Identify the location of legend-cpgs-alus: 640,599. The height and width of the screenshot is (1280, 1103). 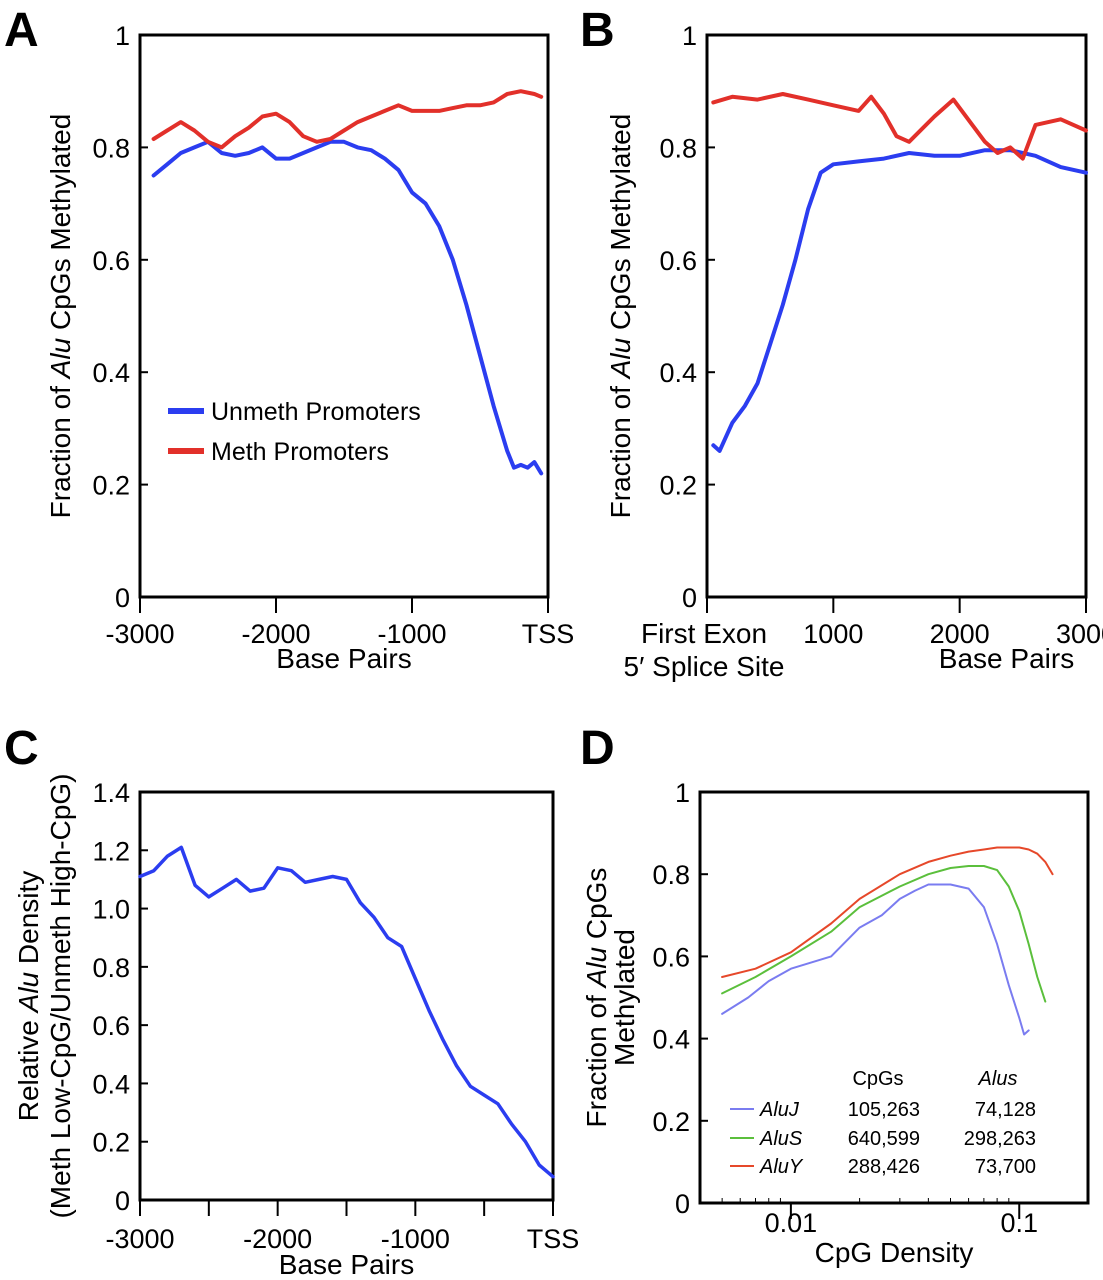
(884, 1139).